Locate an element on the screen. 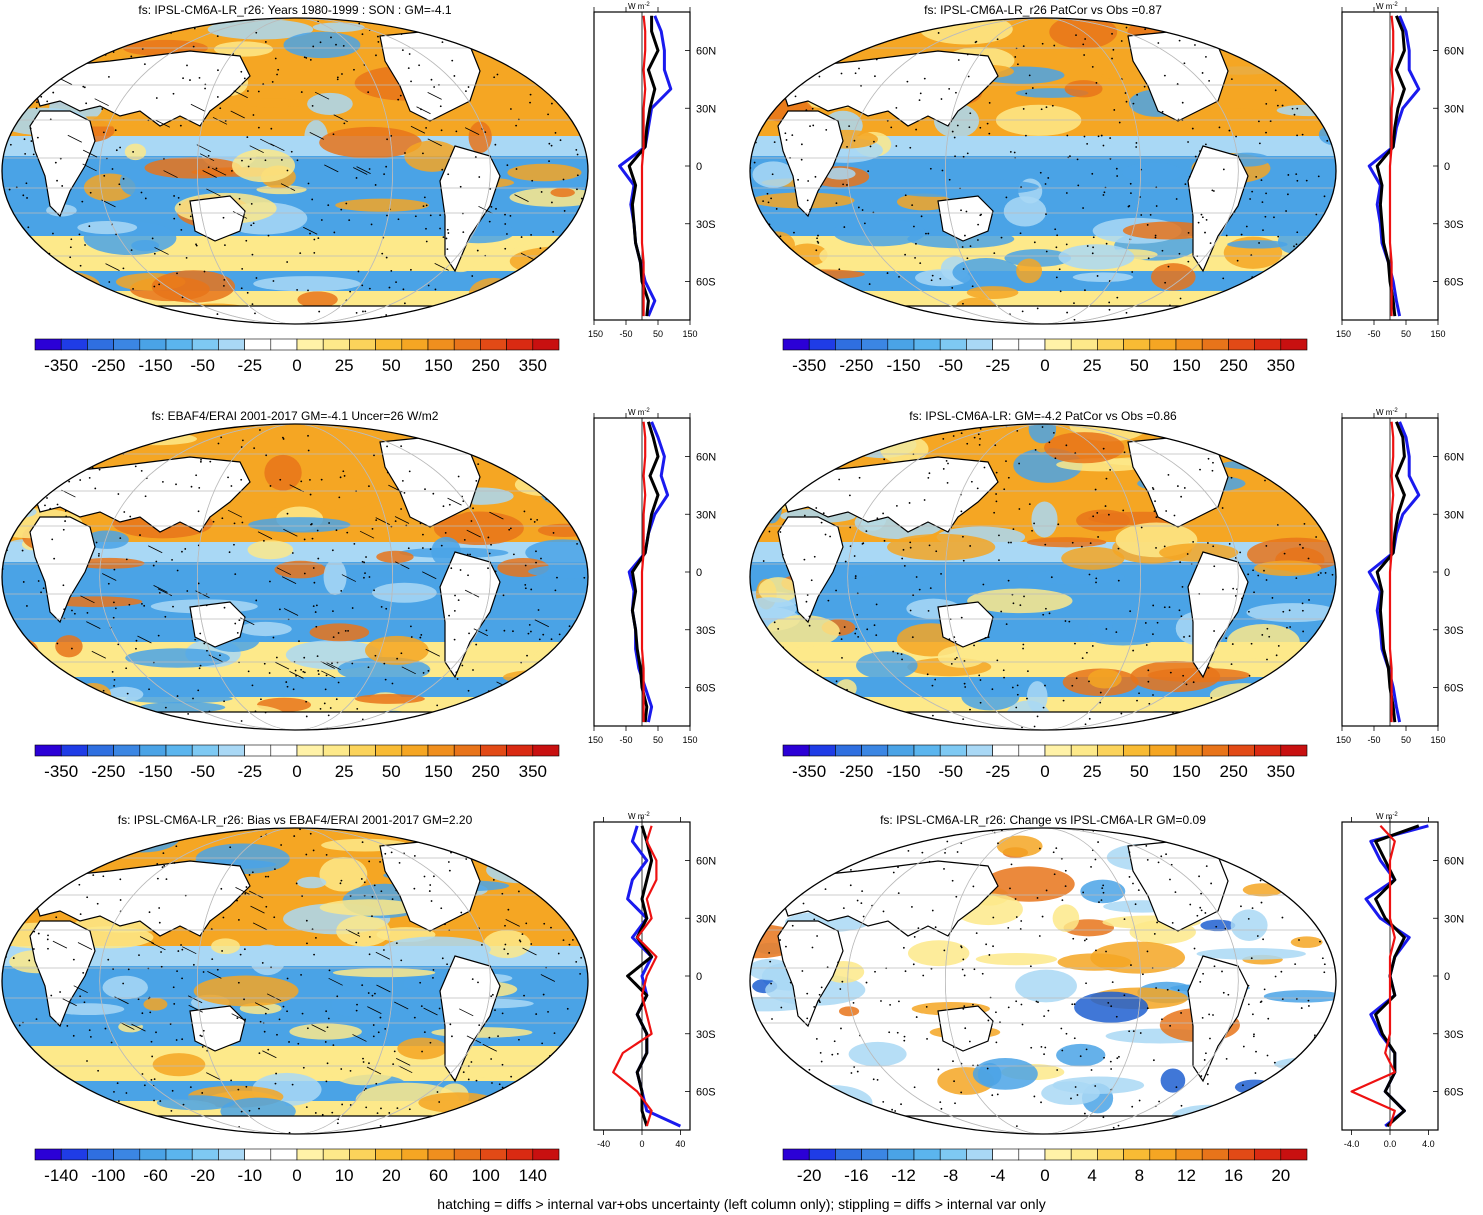 The width and height of the screenshot is (1483, 1215). colorbar-label: 8 is located at coordinates (1139, 1175).